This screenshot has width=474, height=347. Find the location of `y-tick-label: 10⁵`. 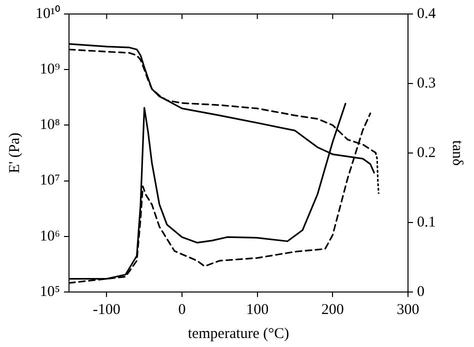

y-tick-label: 10⁵ is located at coordinates (50, 292).